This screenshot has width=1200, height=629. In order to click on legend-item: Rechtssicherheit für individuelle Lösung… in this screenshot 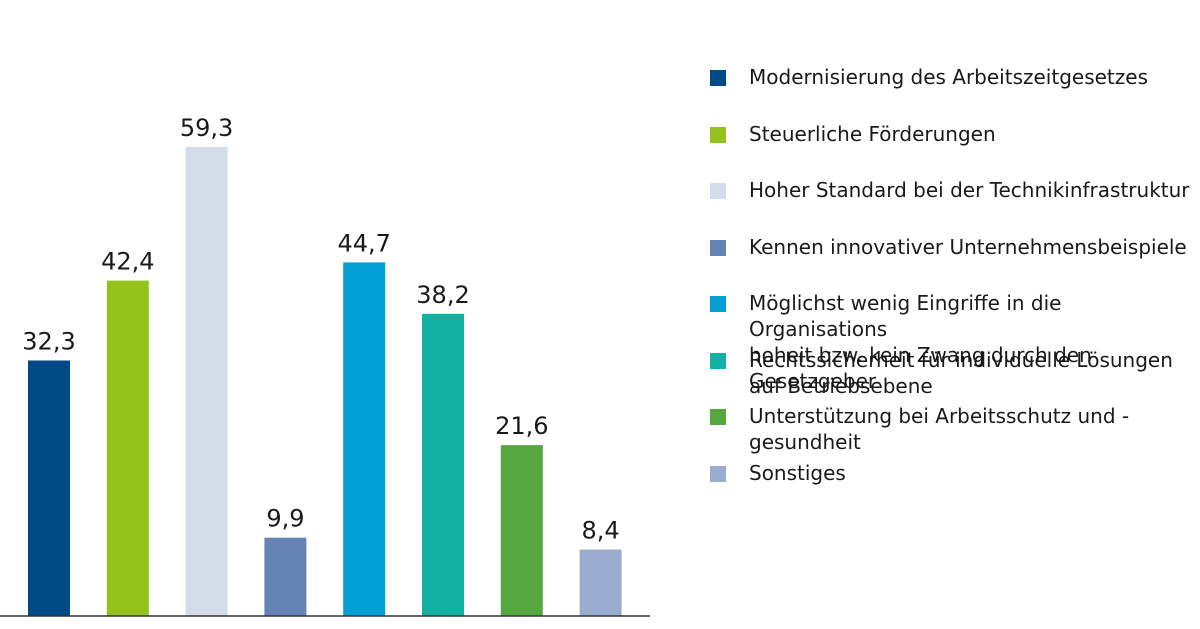, I will do `click(955, 375)`.